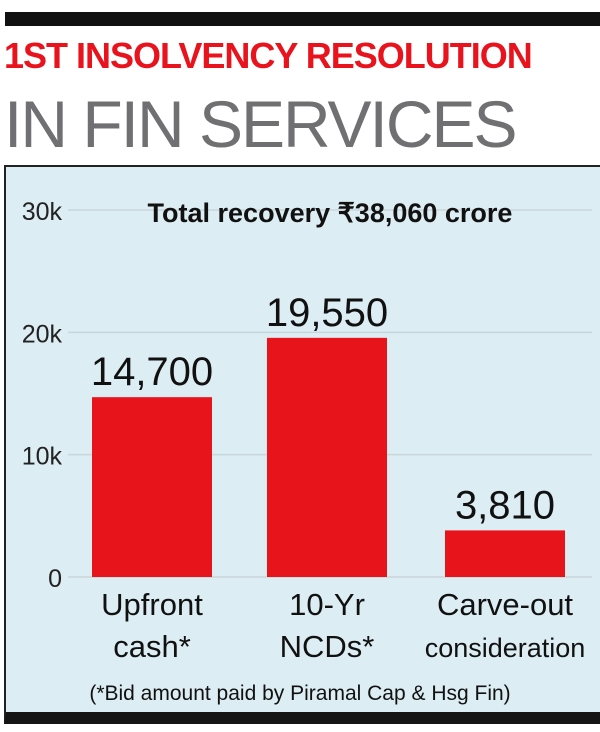 This screenshot has width=600, height=732. Describe the element at coordinates (327, 646) in the screenshot. I see `x-category-label: NCDs*` at that location.